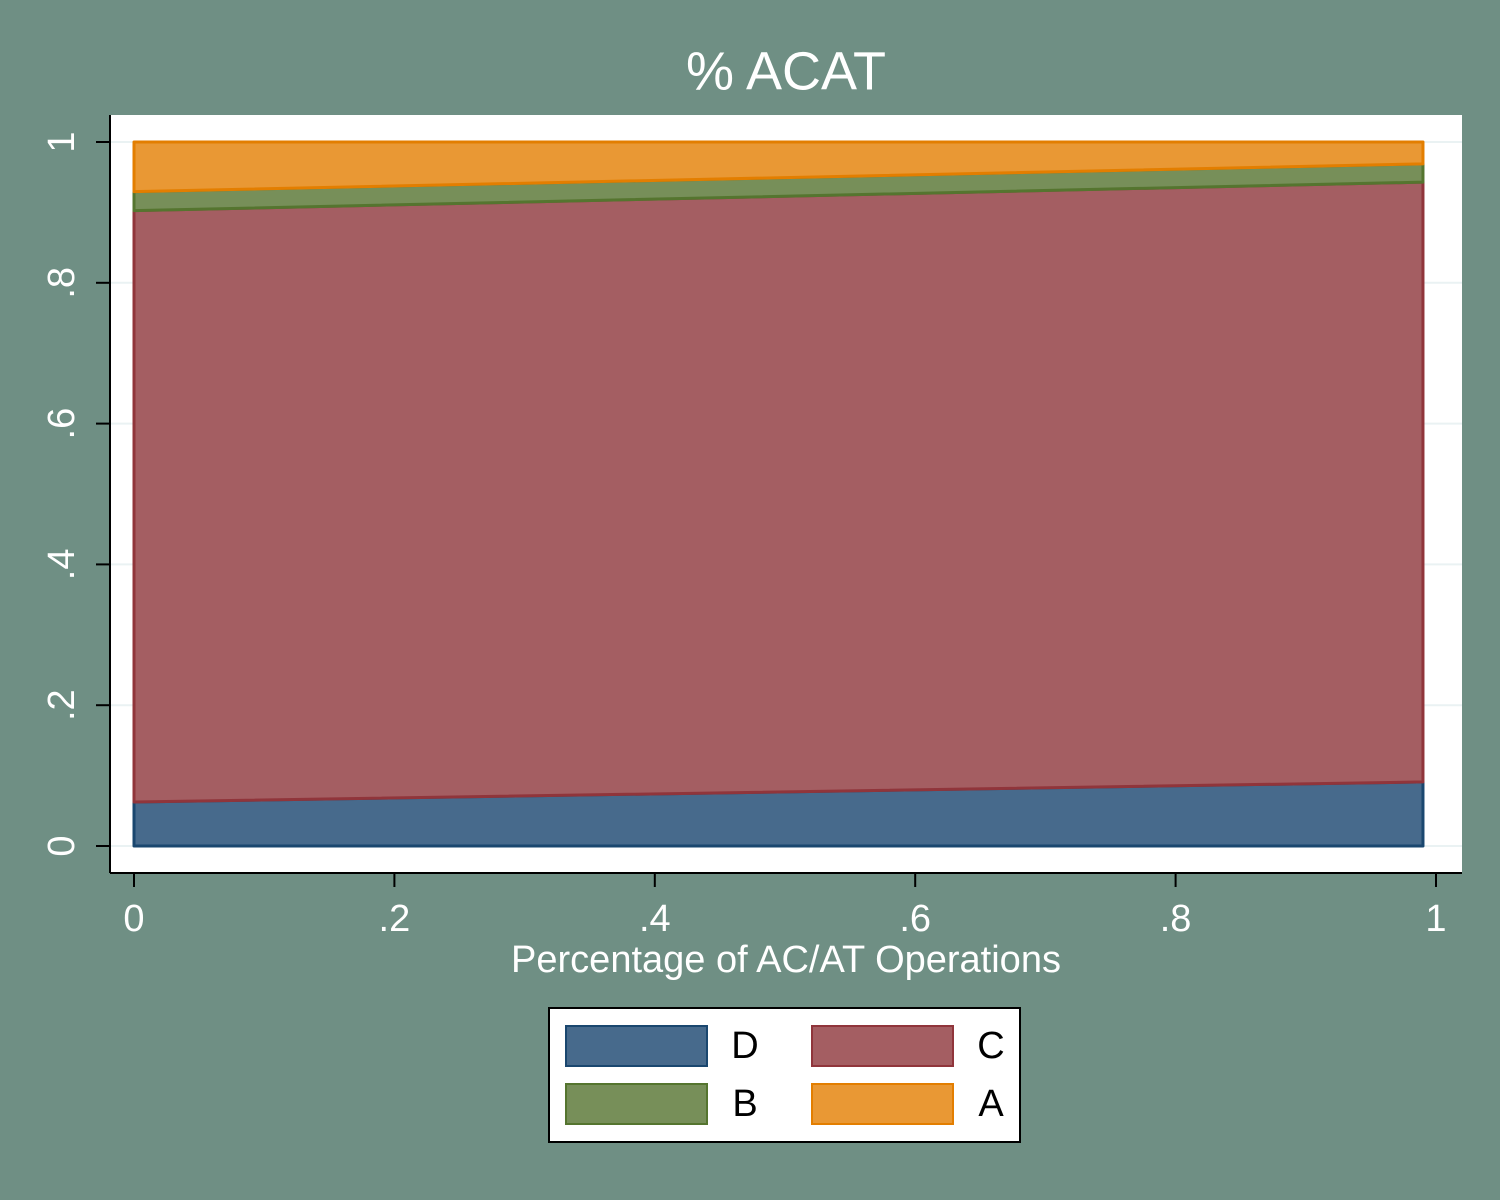 The image size is (1500, 1200). Describe the element at coordinates (1435, 919) in the screenshot. I see `x-tick-label: 1` at that location.